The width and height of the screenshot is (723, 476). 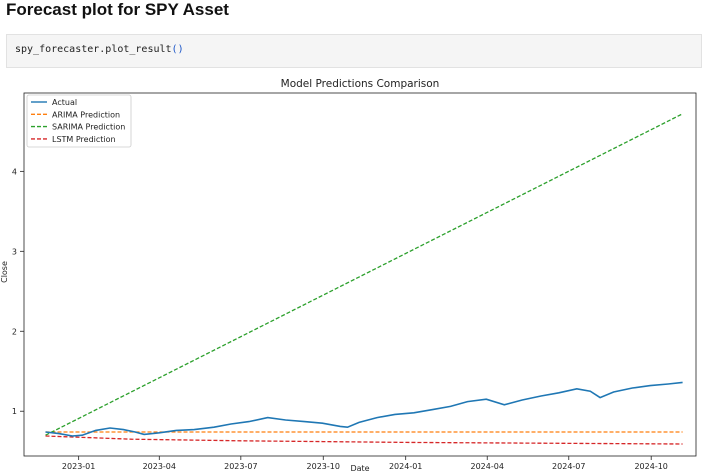 I want to click on legend-label: LSTM Prediction, so click(x=84, y=139).